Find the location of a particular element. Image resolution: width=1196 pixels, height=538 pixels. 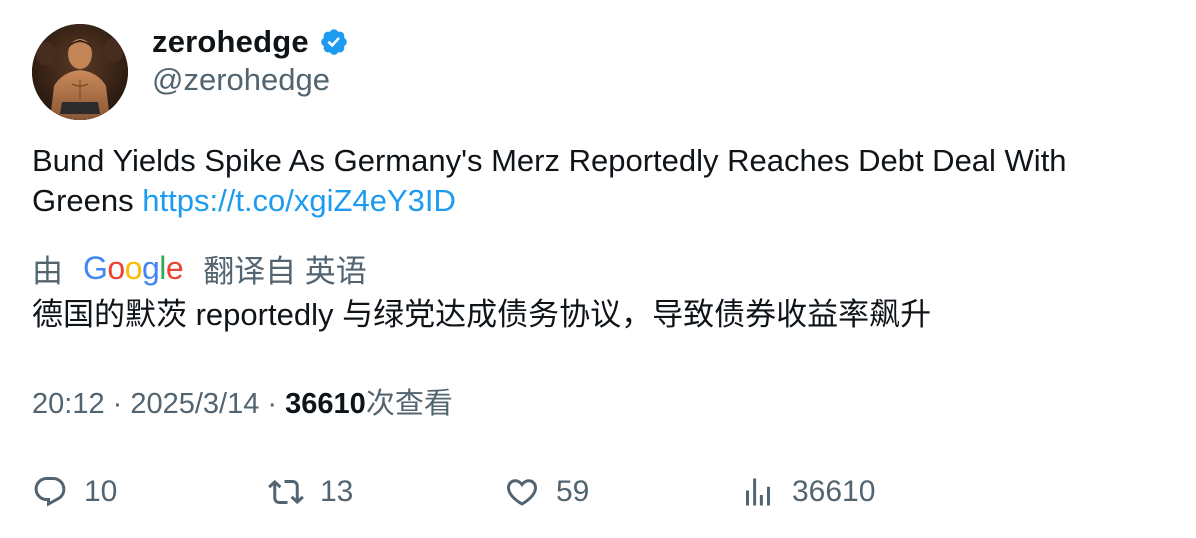

author-display-name: zerohedge is located at coordinates (230, 41).